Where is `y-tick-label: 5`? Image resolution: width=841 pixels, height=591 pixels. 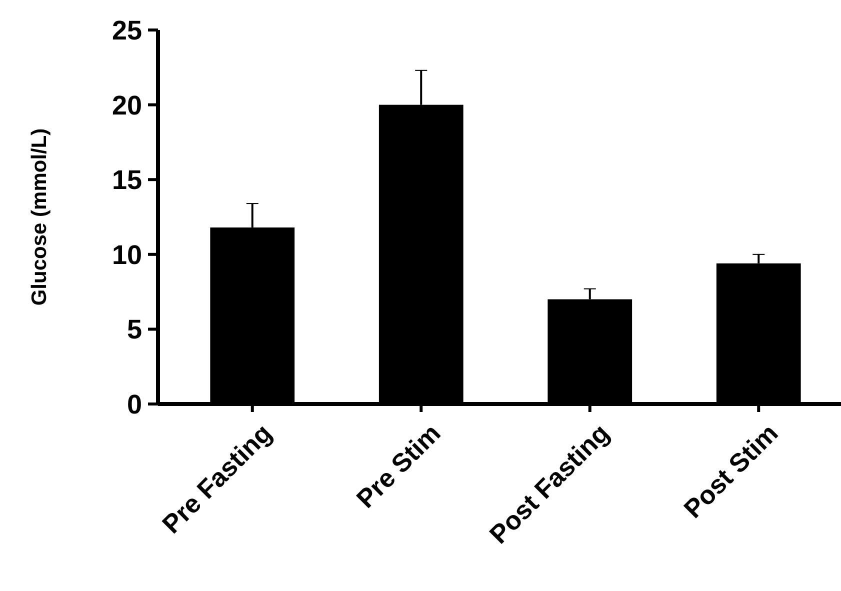 y-tick-label: 5 is located at coordinates (134, 329).